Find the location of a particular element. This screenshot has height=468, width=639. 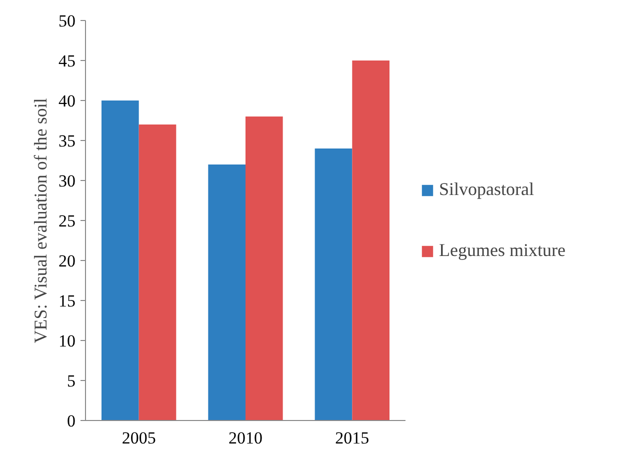

x-tick-label: 2010 is located at coordinates (245, 438).